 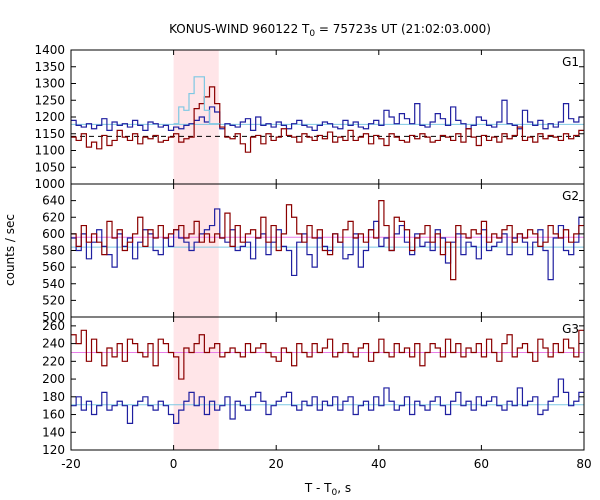 What do you see at coordinates (570, 62) in the screenshot?
I see `g1-panel-label: G1` at bounding box center [570, 62].